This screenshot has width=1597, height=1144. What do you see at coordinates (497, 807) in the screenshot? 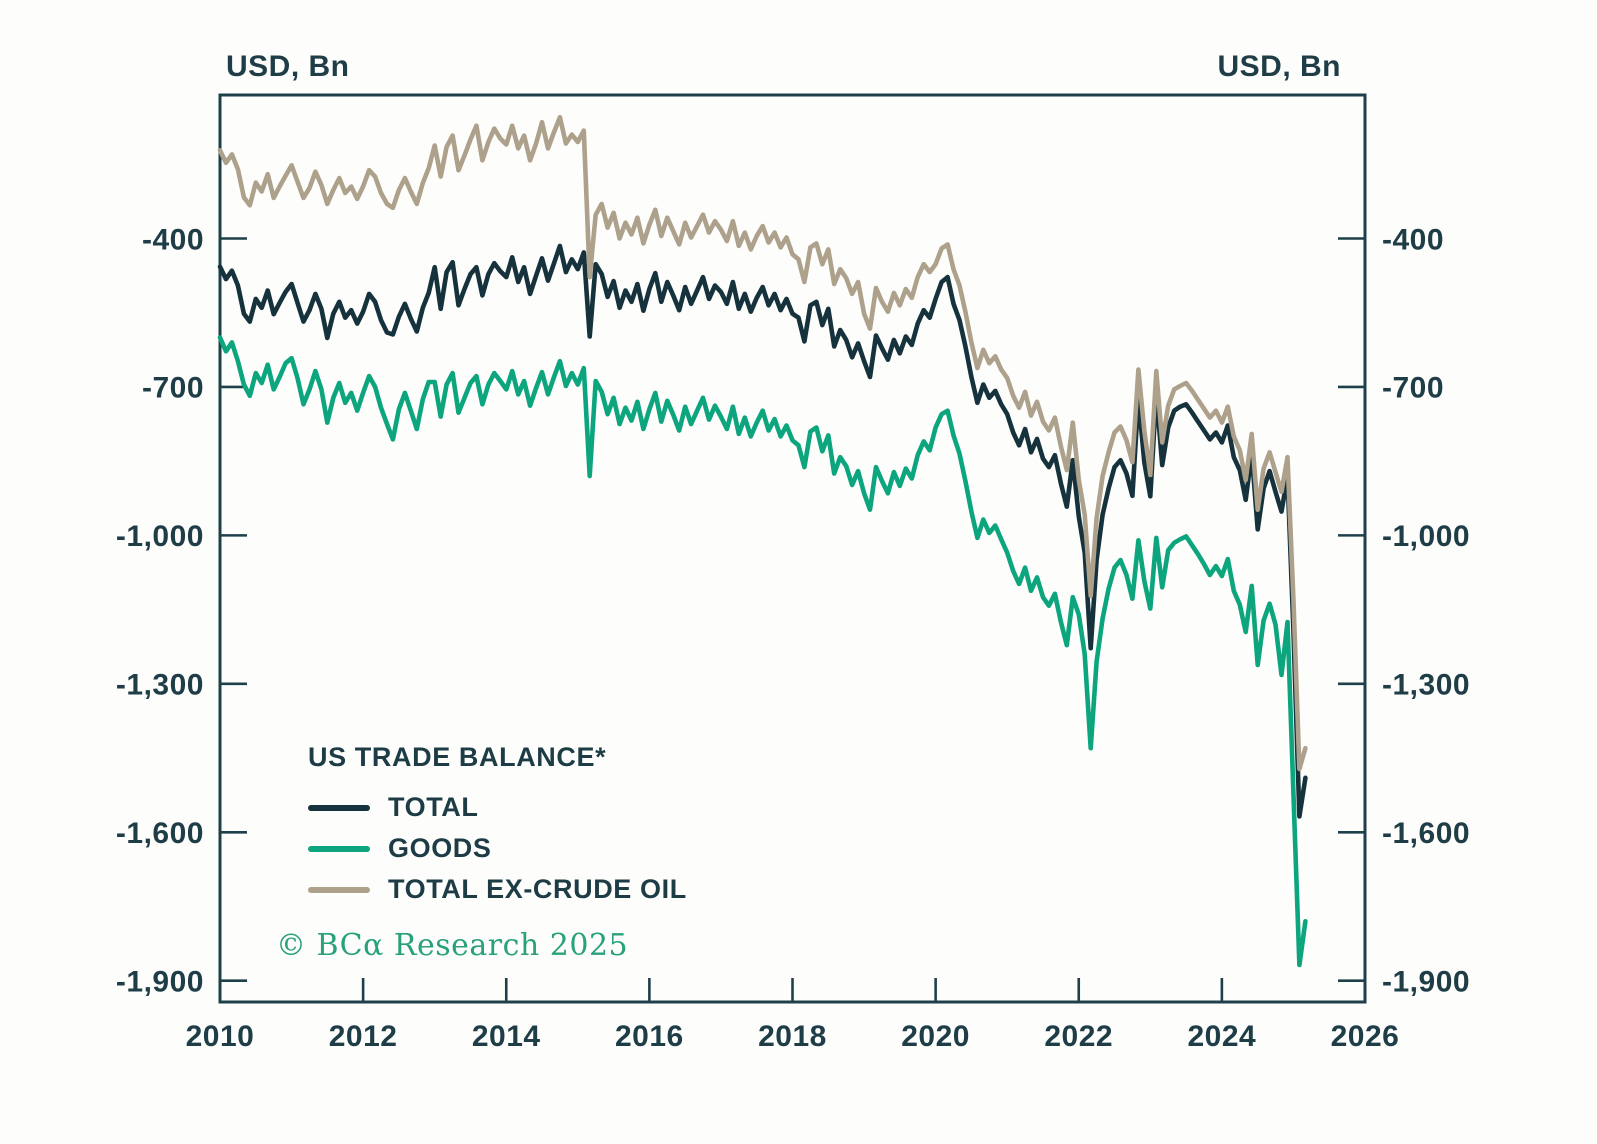
I see `legend-item-total: TOTAL` at bounding box center [497, 807].